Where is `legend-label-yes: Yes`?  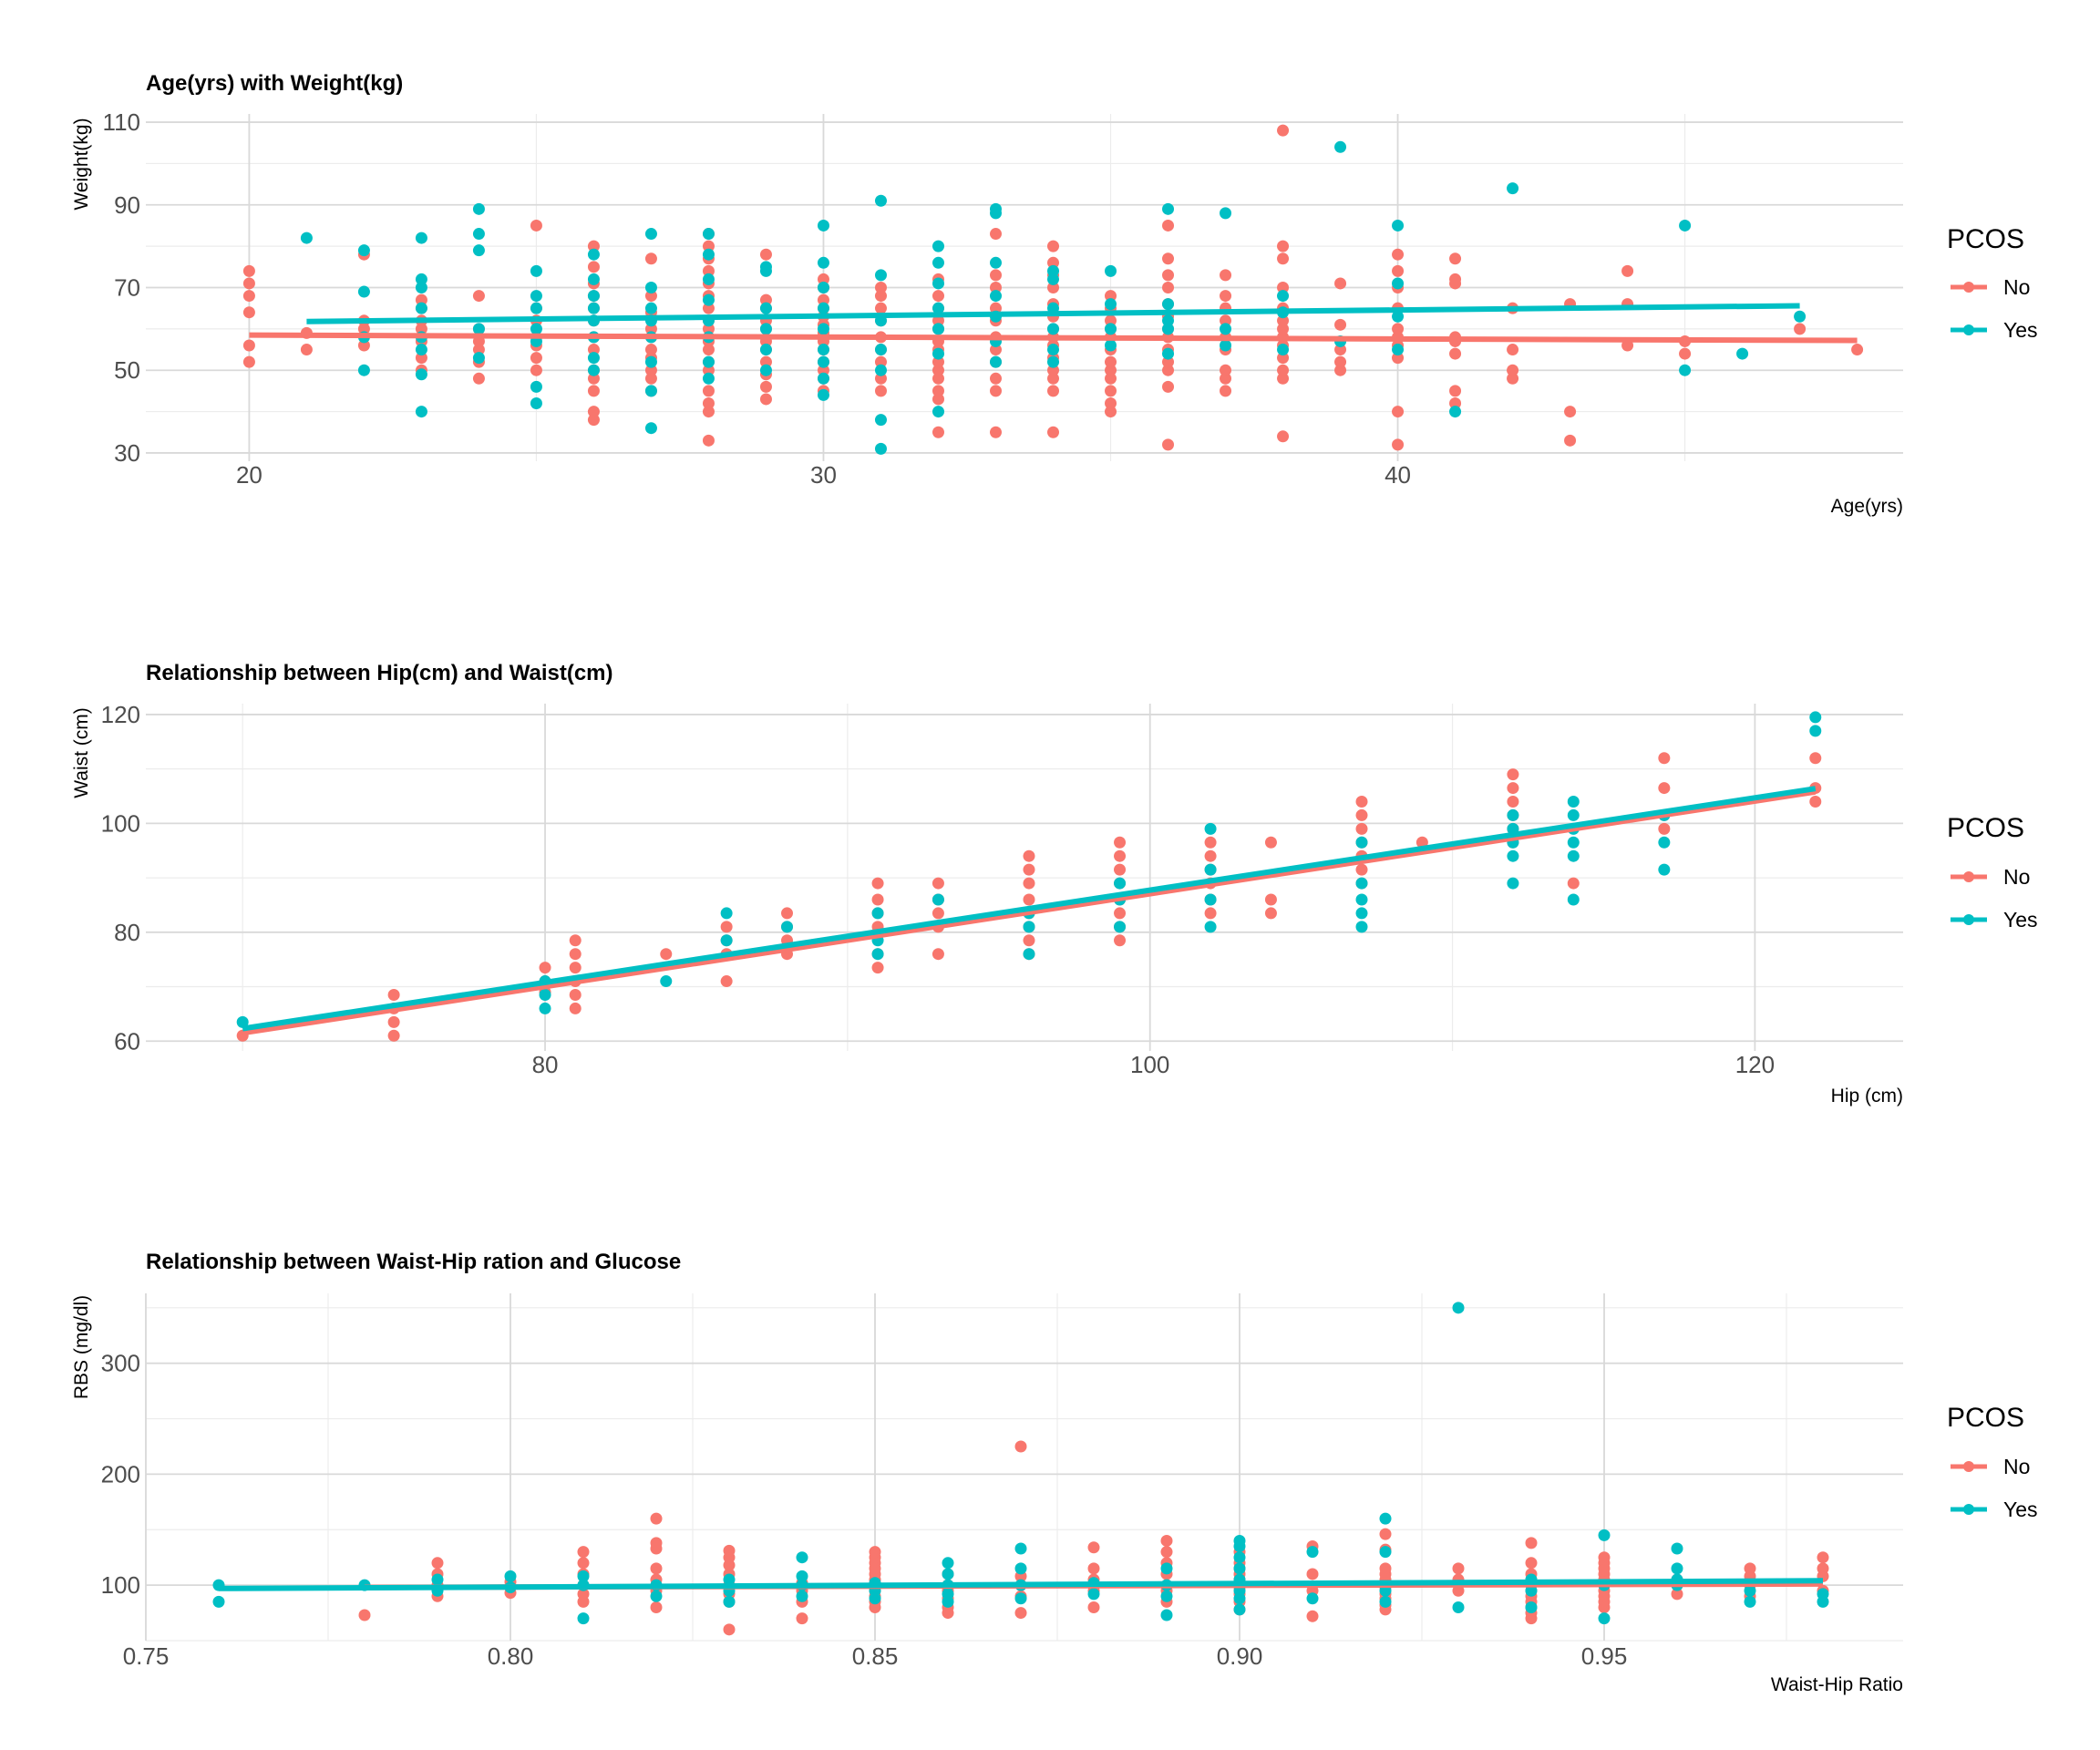
legend-label-yes: Yes is located at coordinates (2021, 920).